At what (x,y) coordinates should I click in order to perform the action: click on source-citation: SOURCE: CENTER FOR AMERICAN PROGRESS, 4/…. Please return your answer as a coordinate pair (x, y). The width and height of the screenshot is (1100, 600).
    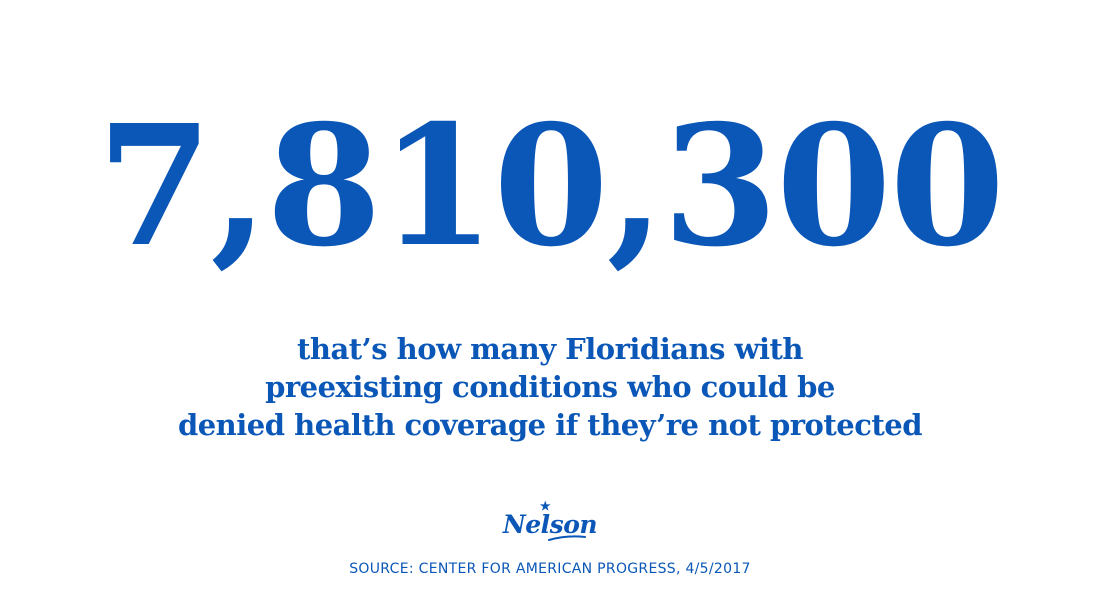
    Looking at the image, I should click on (550, 569).